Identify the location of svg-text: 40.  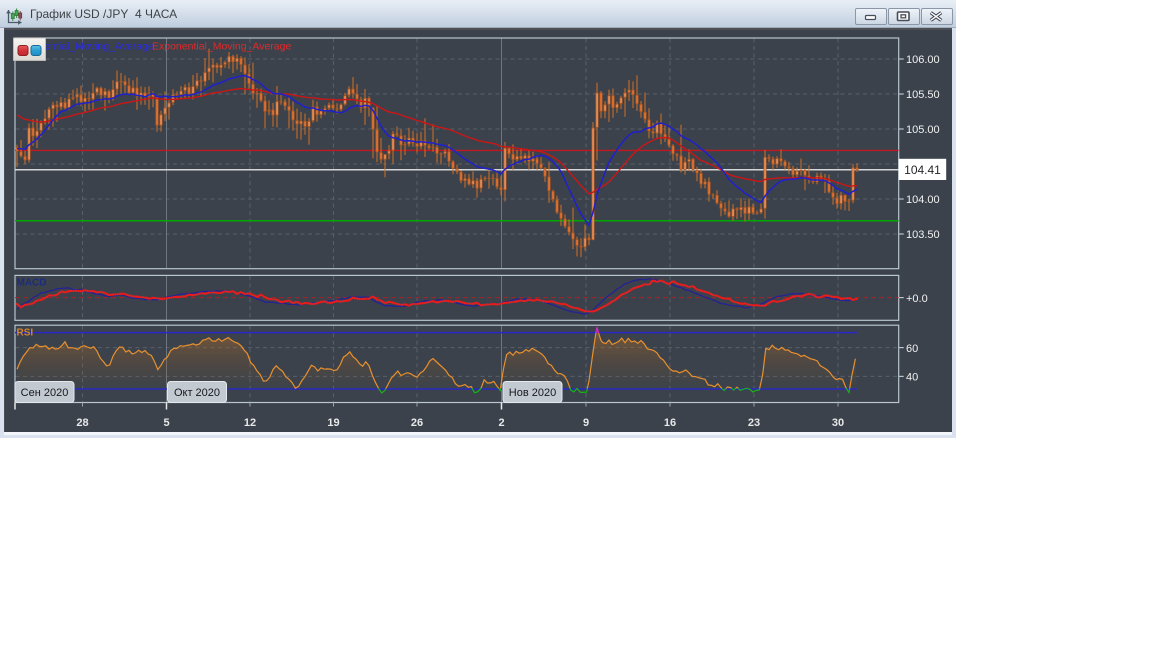
(912, 378).